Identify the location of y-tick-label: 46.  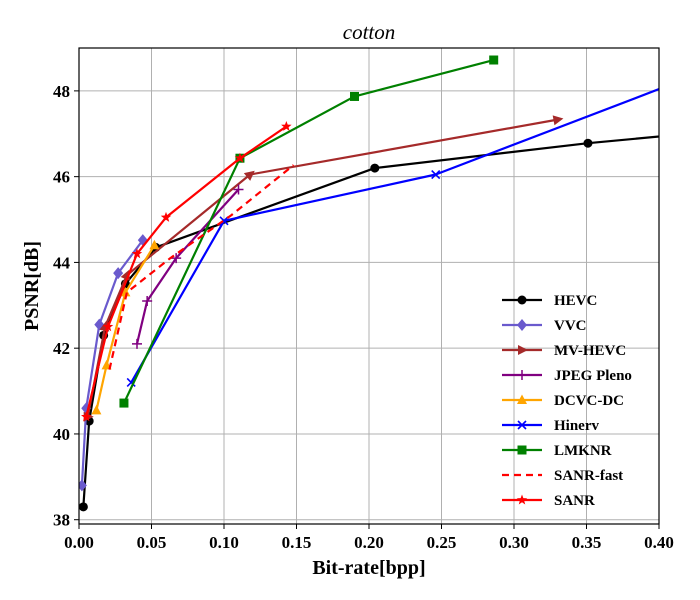
(61, 177).